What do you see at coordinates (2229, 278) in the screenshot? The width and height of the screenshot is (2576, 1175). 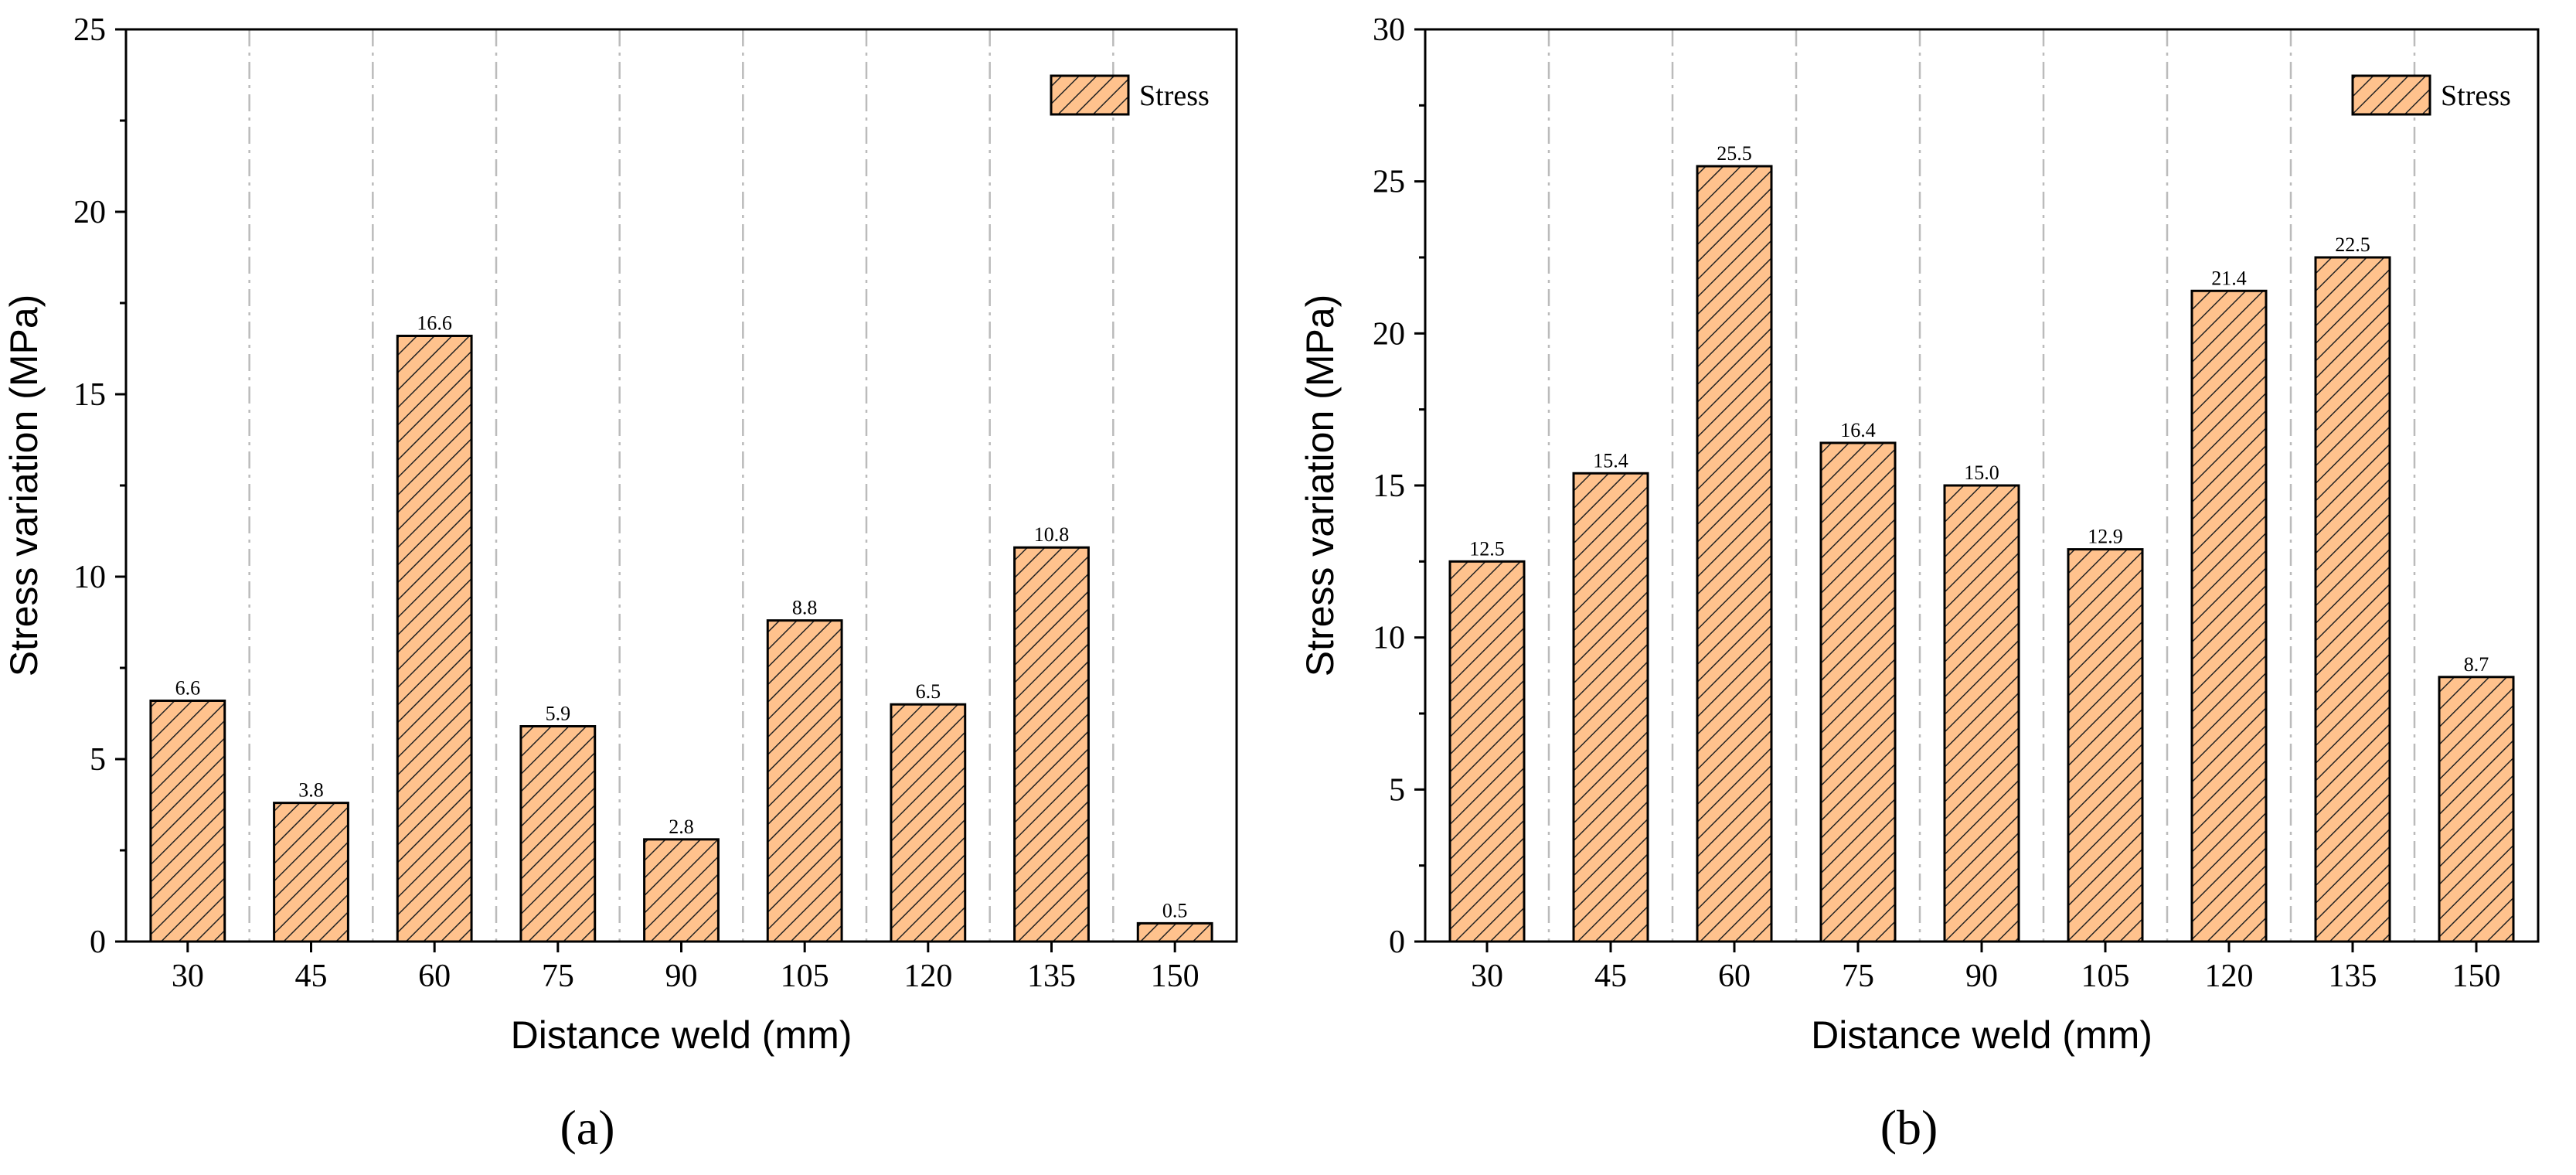 I see `data-label: 21.4` at bounding box center [2229, 278].